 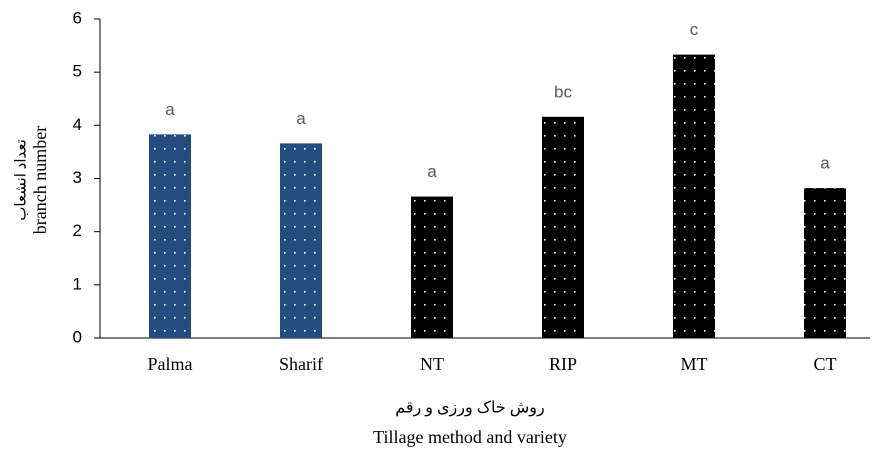 What do you see at coordinates (170, 364) in the screenshot?
I see `x-tick-label: Palma` at bounding box center [170, 364].